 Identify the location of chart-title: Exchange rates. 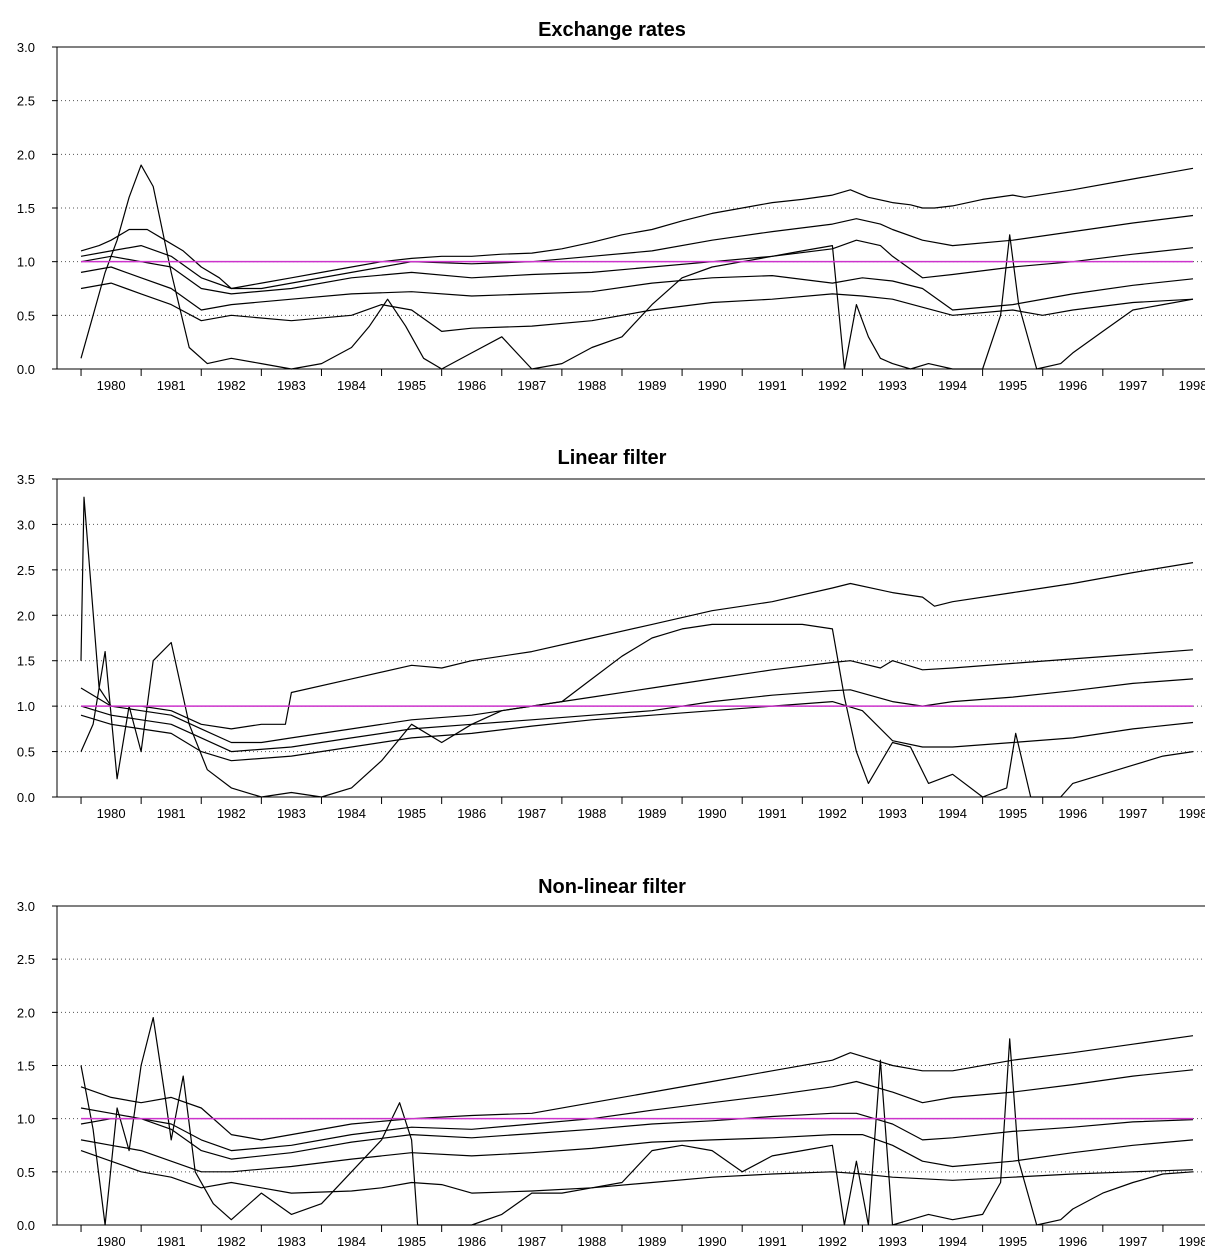
(612, 30).